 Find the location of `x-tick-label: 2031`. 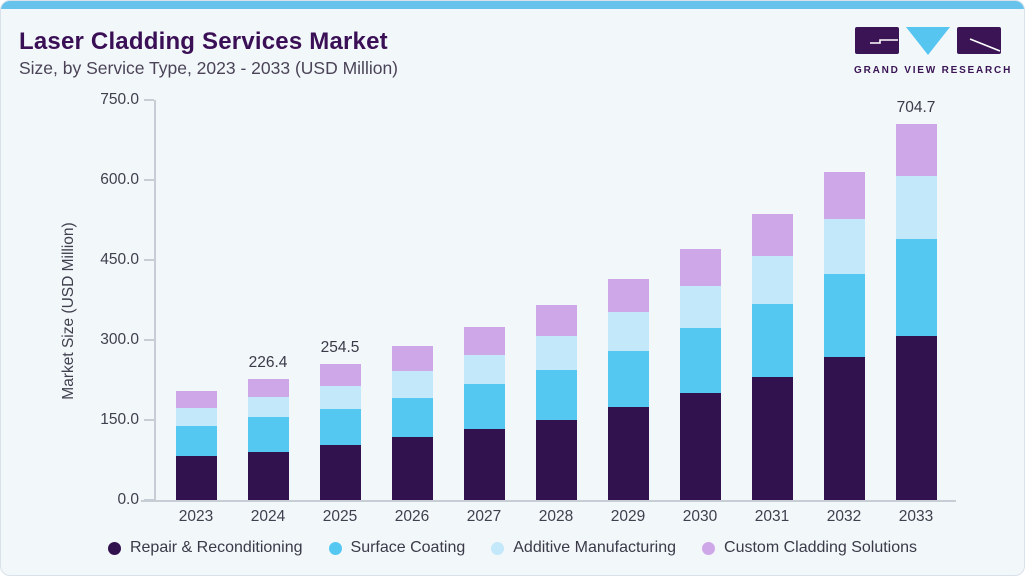

x-tick-label: 2031 is located at coordinates (772, 516).